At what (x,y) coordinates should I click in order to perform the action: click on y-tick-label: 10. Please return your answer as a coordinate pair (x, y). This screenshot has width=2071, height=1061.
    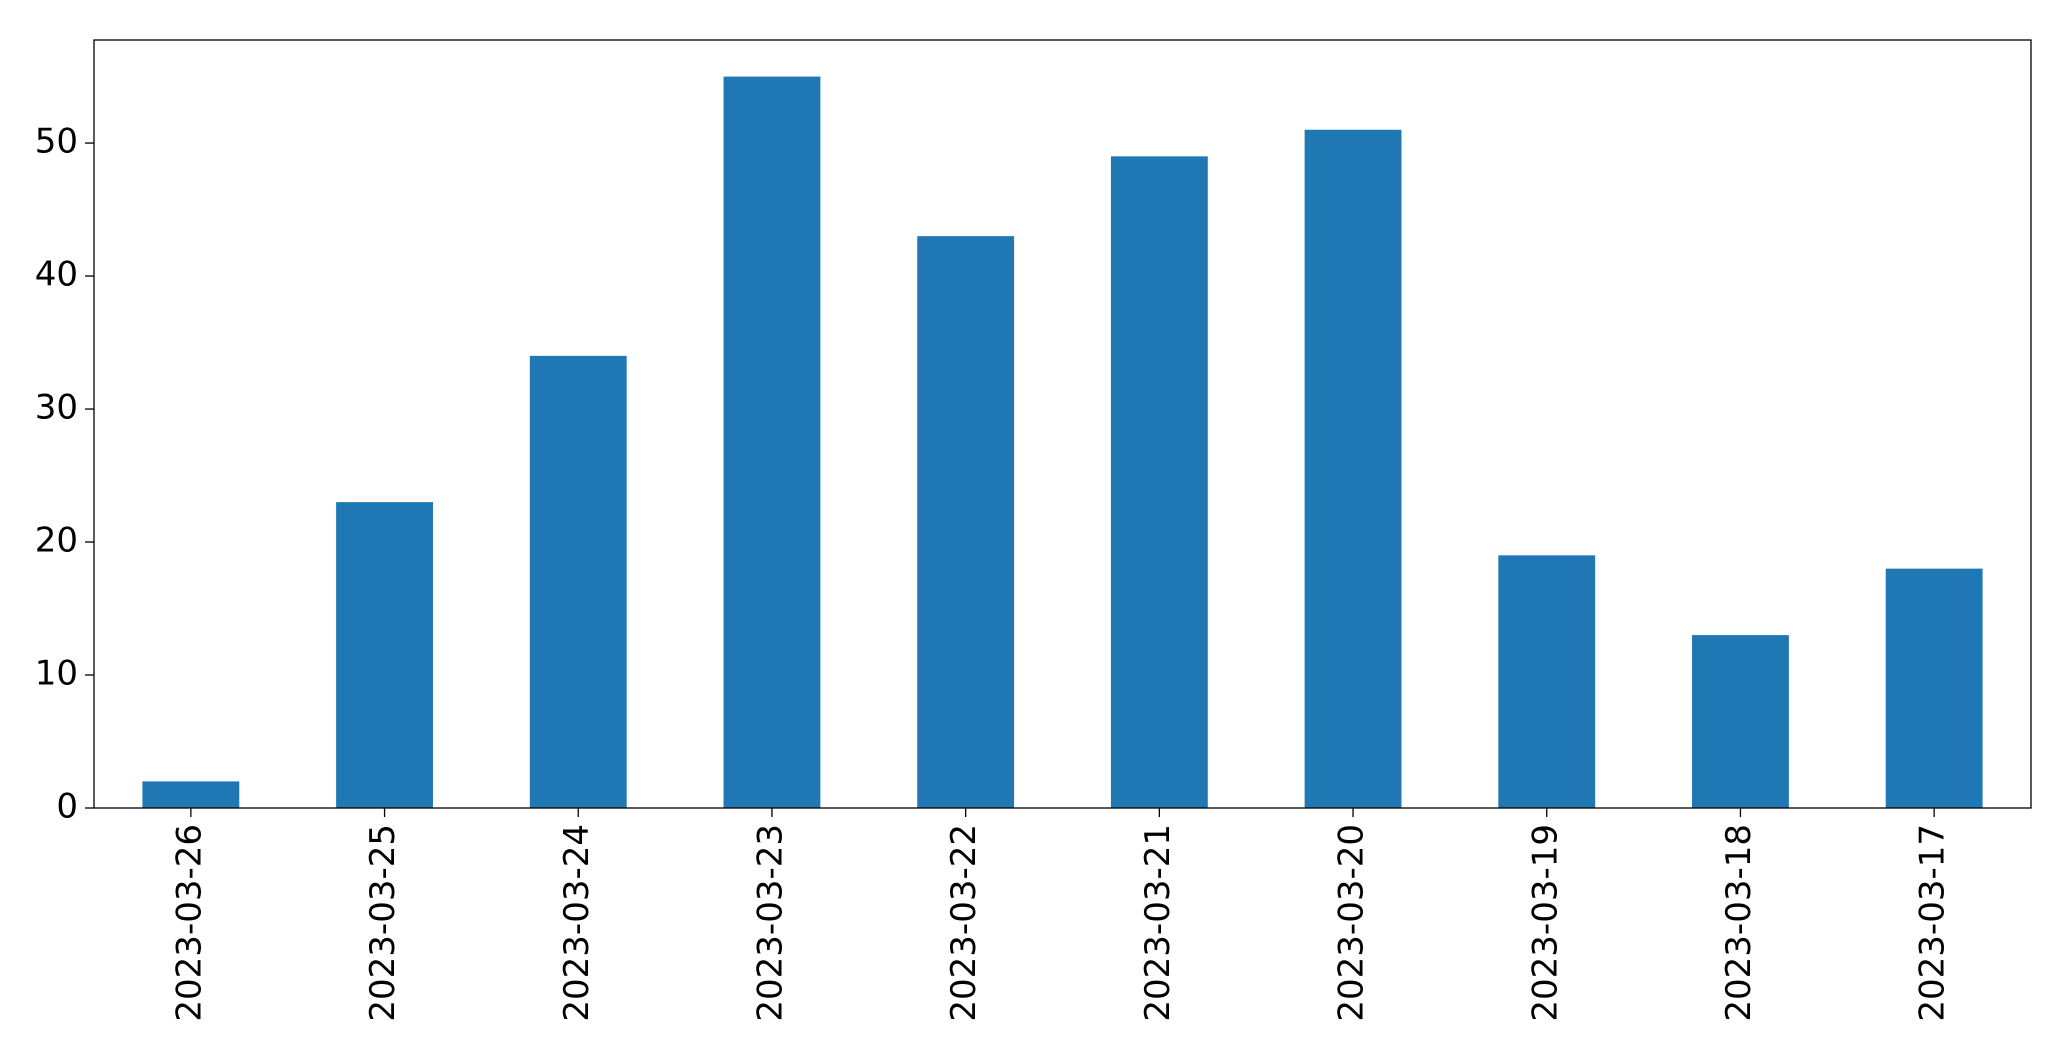
    Looking at the image, I should click on (56, 674).